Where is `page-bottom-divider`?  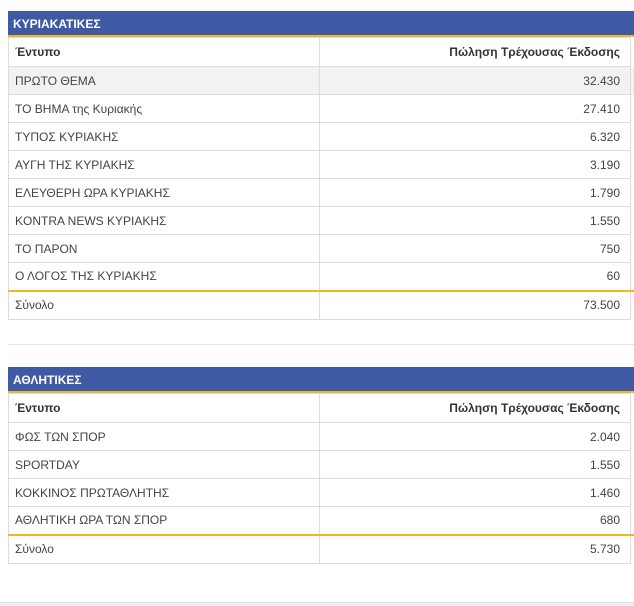 page-bottom-divider is located at coordinates (317, 604).